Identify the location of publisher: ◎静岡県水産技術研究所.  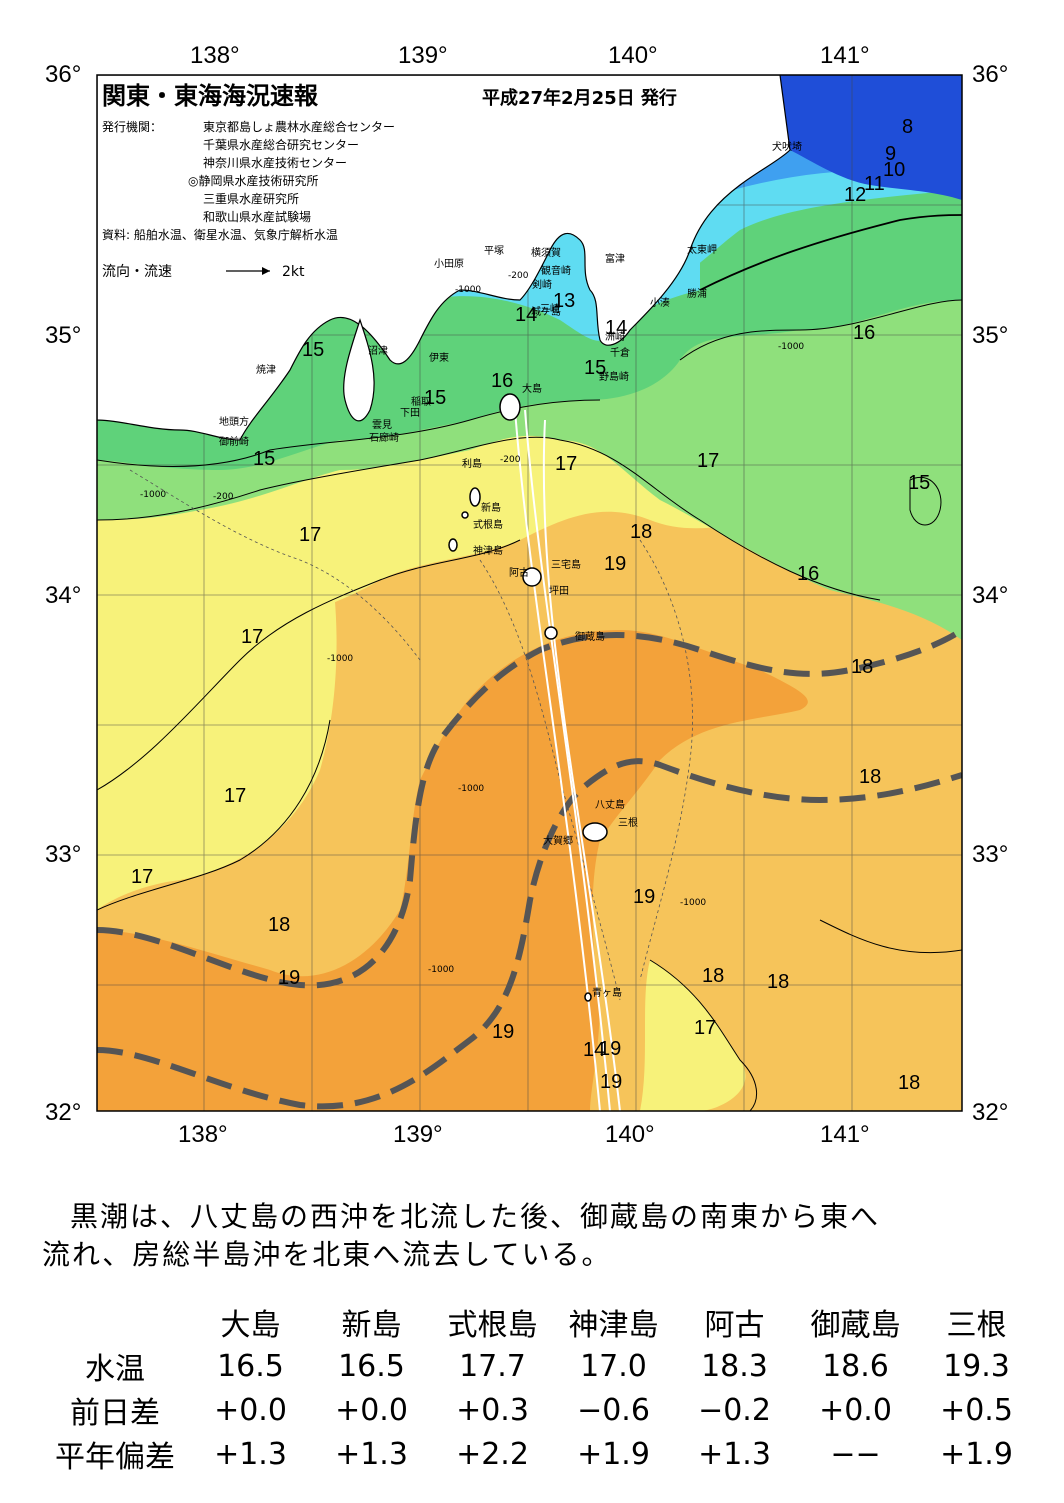
(253, 180).